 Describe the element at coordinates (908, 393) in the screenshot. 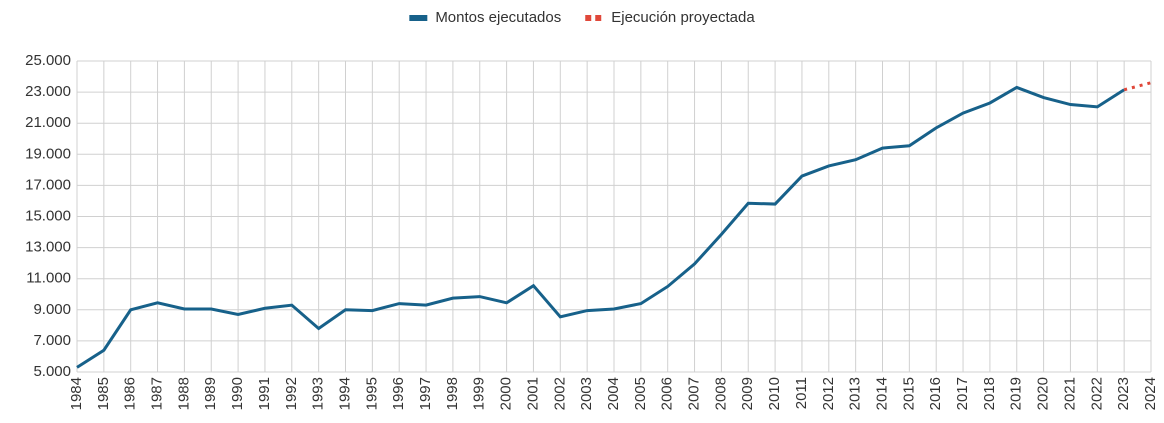

I see `x-tick-label: 2015` at that location.